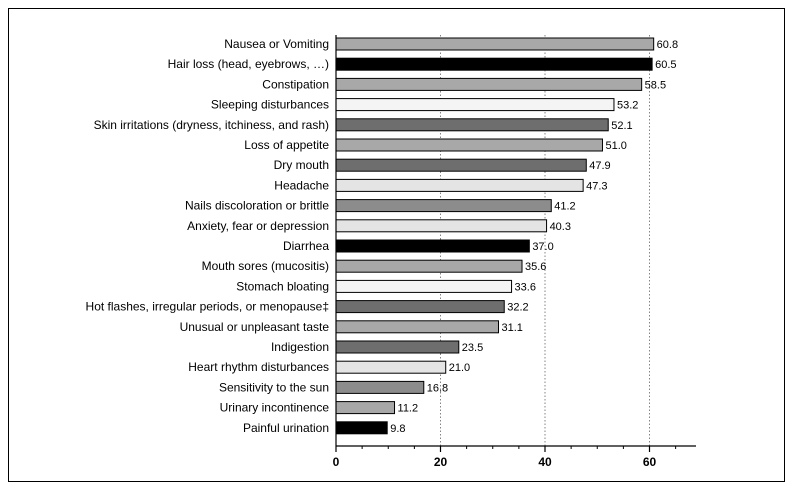 The width and height of the screenshot is (793, 490). I want to click on value-label: 52.1, so click(621, 126).